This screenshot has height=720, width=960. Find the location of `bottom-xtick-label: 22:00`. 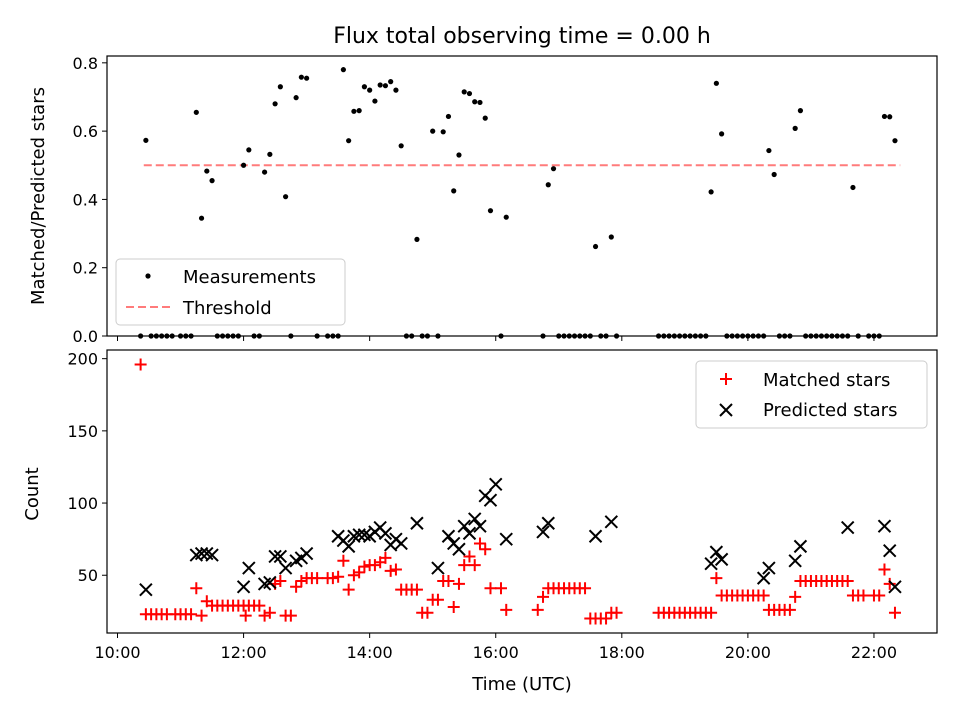

bottom-xtick-label: 22:00 is located at coordinates (874, 652).